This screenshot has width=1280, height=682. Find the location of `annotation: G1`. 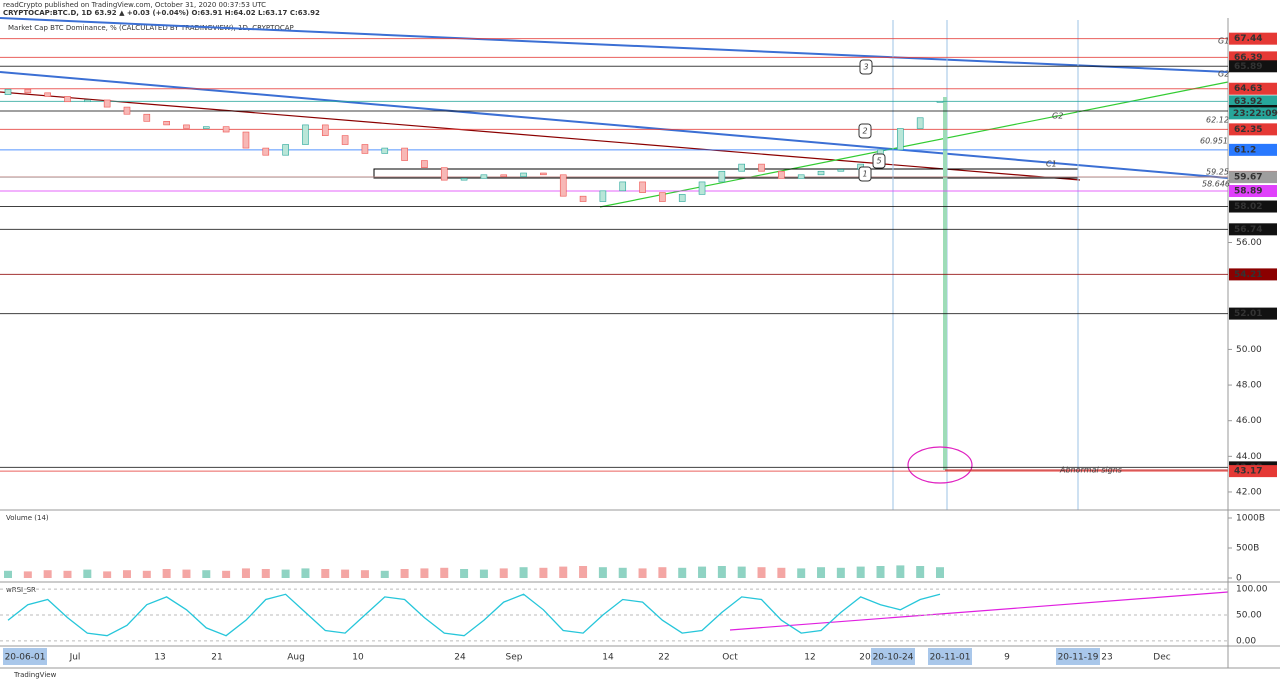

annotation: G1 is located at coordinates (1223, 41).